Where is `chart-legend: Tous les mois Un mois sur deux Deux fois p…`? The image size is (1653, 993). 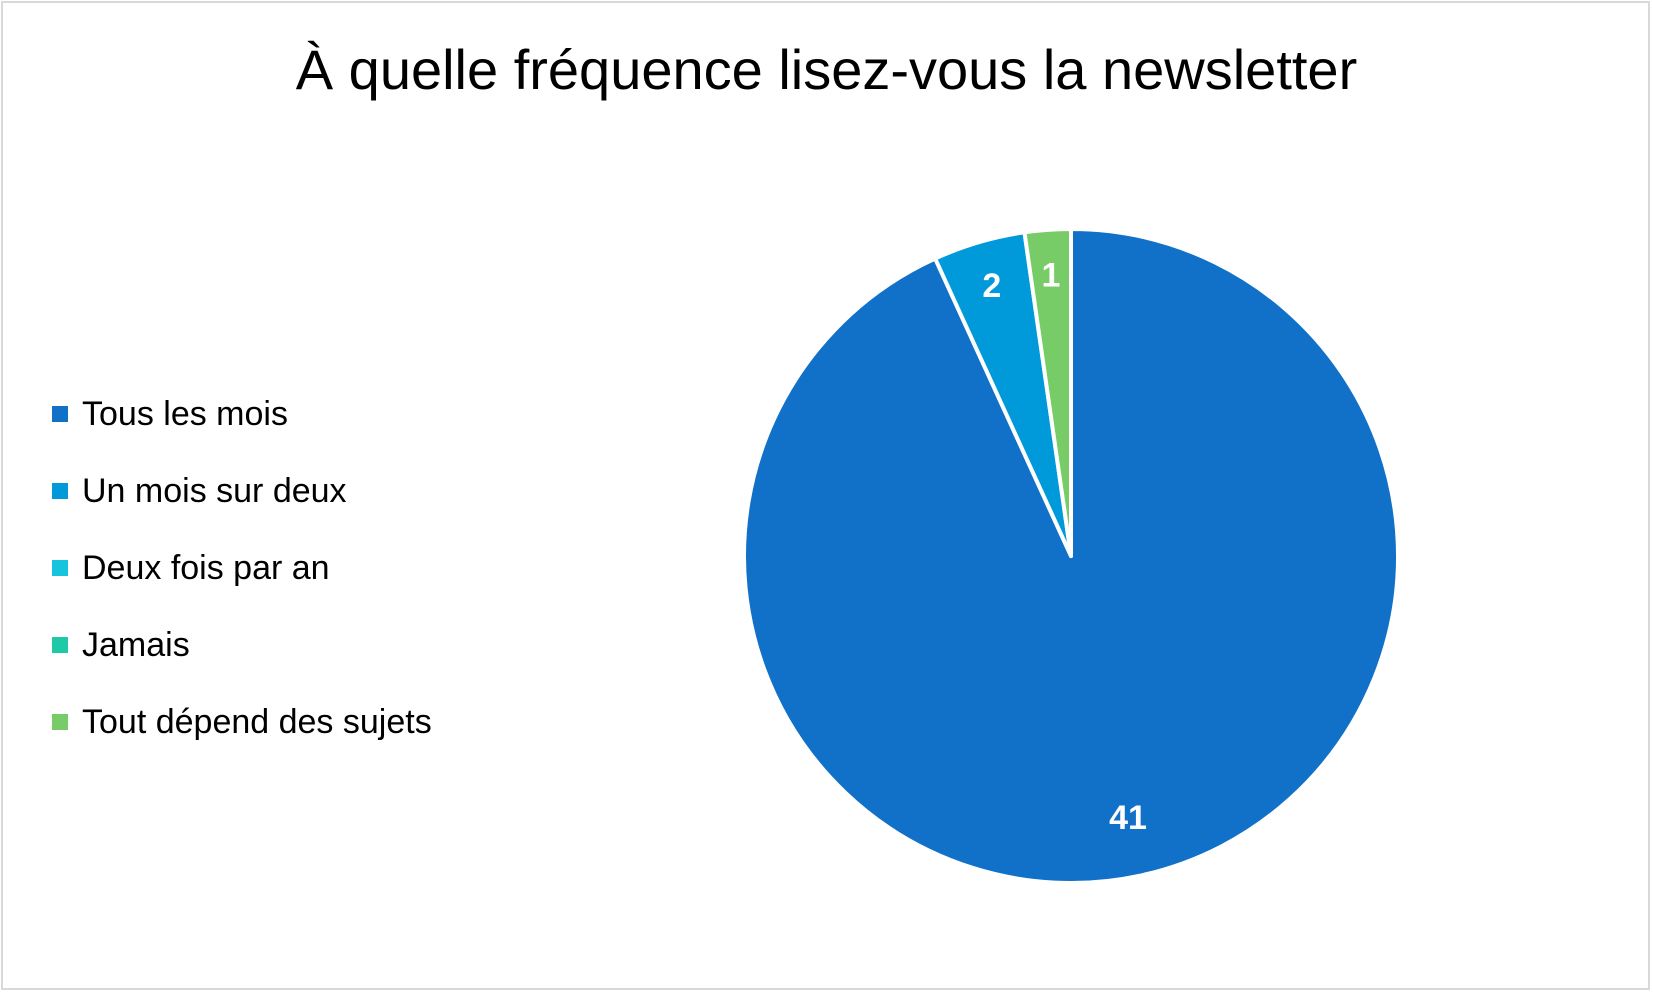
chart-legend: Tous les mois Un mois sur deux Deux fois p… is located at coordinates (282, 567).